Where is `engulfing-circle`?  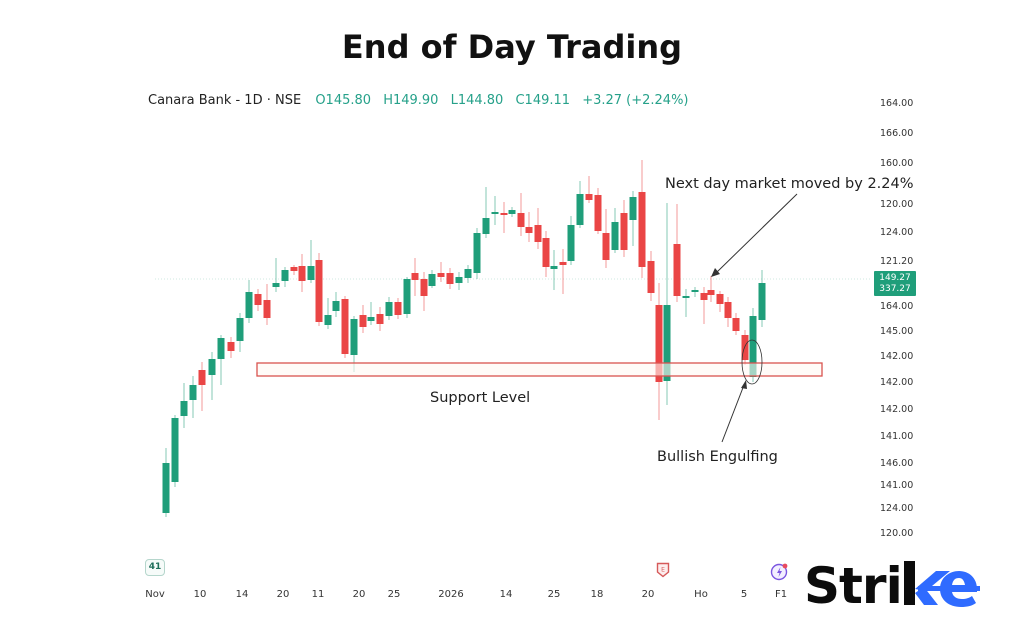
engulfing-circle is located at coordinates (752, 362).